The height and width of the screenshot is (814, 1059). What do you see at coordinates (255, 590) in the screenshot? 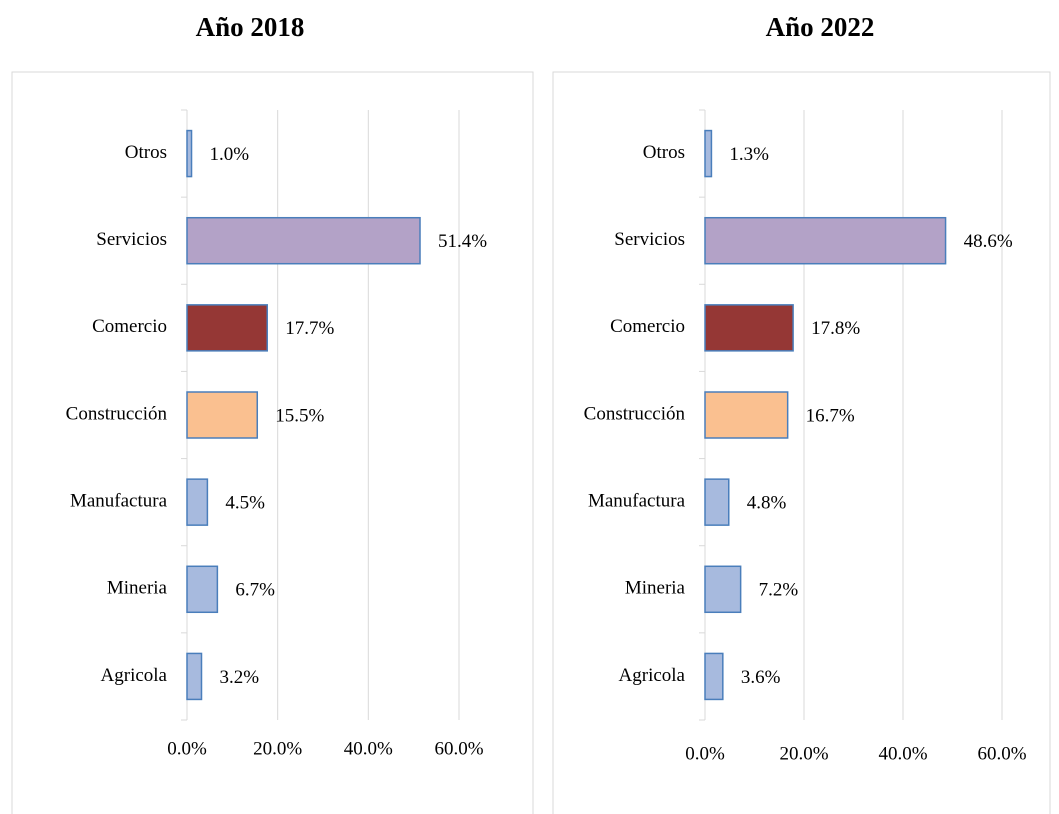
I see `data-label: 6.7%` at bounding box center [255, 590].